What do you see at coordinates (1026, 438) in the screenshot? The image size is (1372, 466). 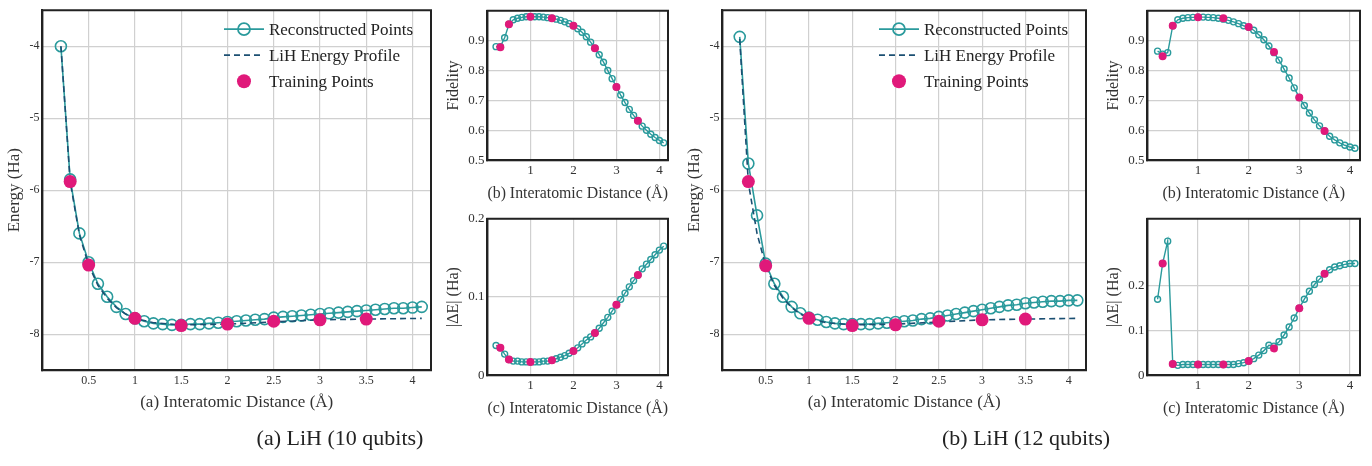 I see `text: (b) LiH (12 qubits)` at bounding box center [1026, 438].